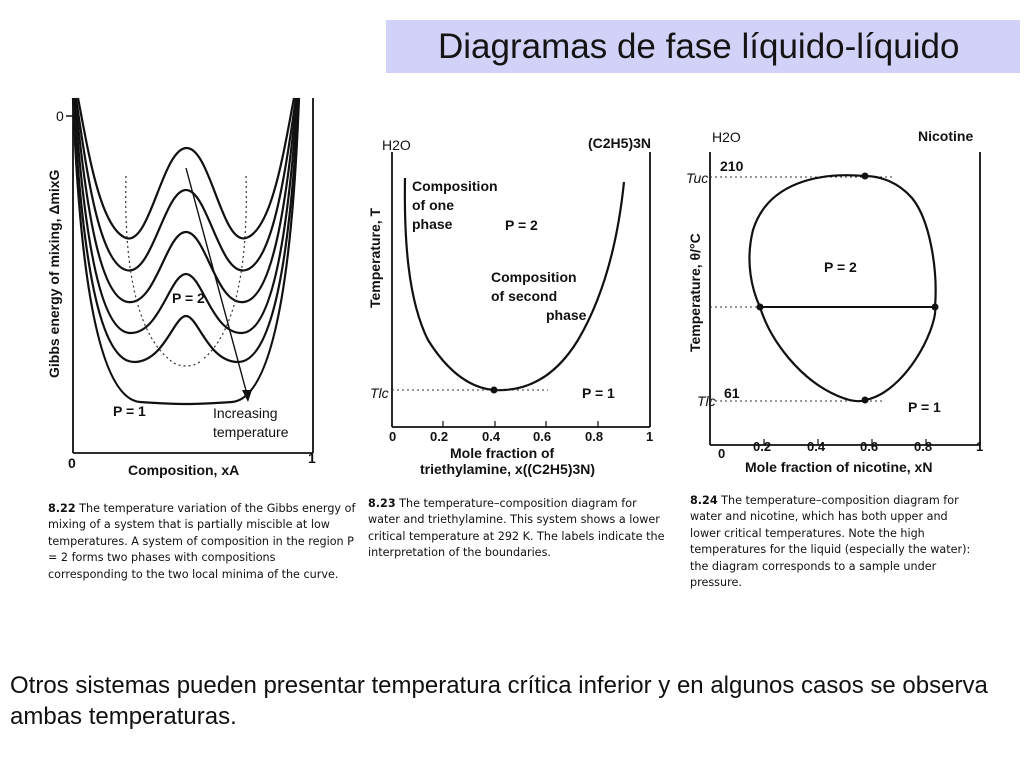 The image size is (1024, 768). What do you see at coordinates (183, 470) in the screenshot?
I see `x-axis-label: Composition, xA` at bounding box center [183, 470].